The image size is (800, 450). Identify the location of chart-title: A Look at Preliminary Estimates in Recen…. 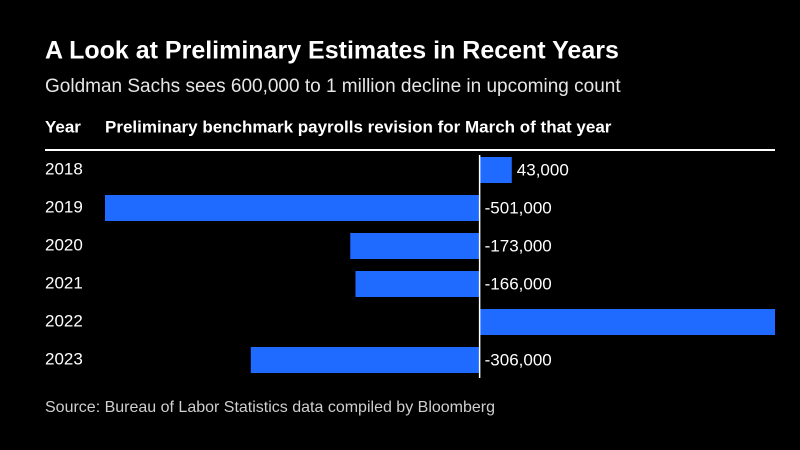
(332, 51).